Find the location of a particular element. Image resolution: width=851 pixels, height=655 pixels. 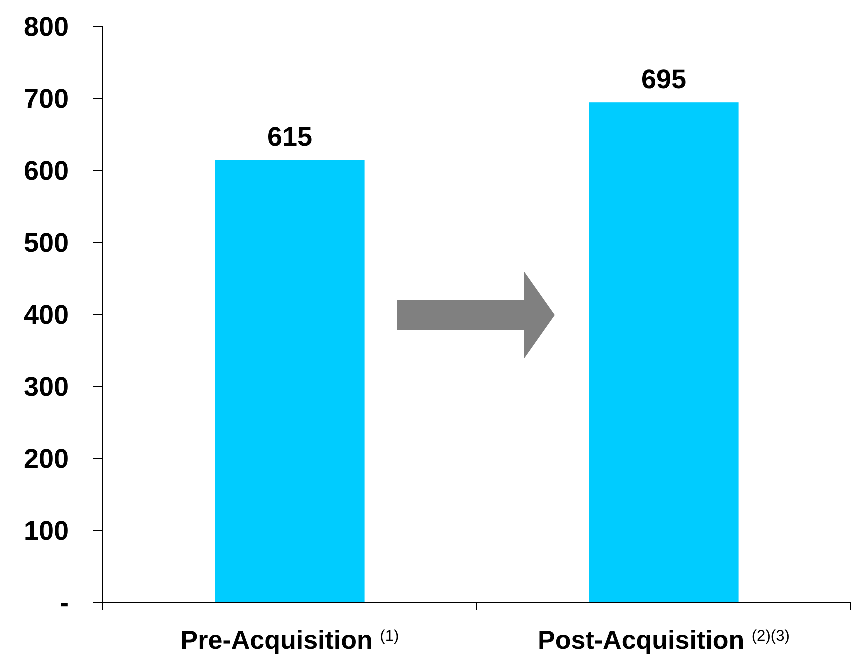

y-tick-label: 100 is located at coordinates (46, 531).